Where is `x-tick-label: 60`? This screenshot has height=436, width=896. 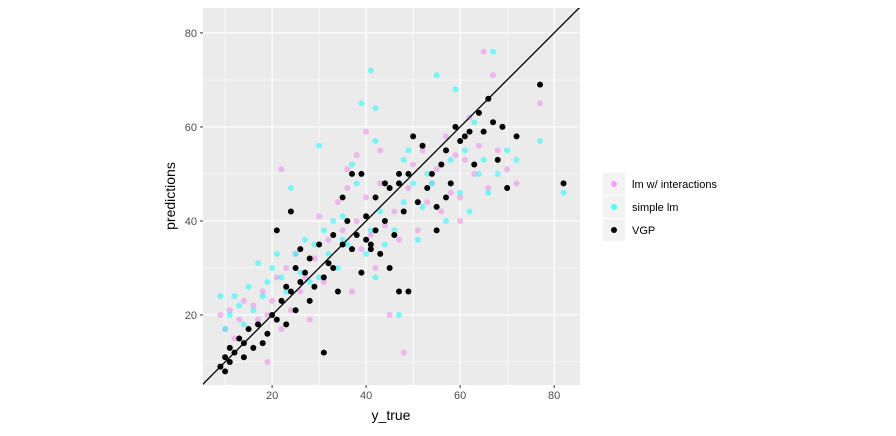
x-tick-label: 60 is located at coordinates (460, 396).